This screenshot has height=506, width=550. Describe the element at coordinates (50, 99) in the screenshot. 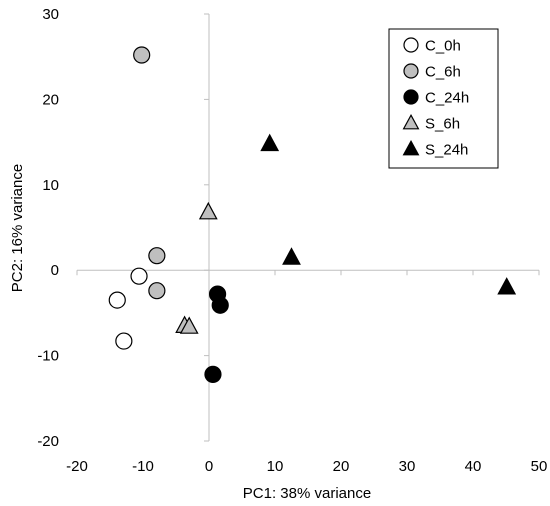

I see `y-tick-label: 20` at that location.